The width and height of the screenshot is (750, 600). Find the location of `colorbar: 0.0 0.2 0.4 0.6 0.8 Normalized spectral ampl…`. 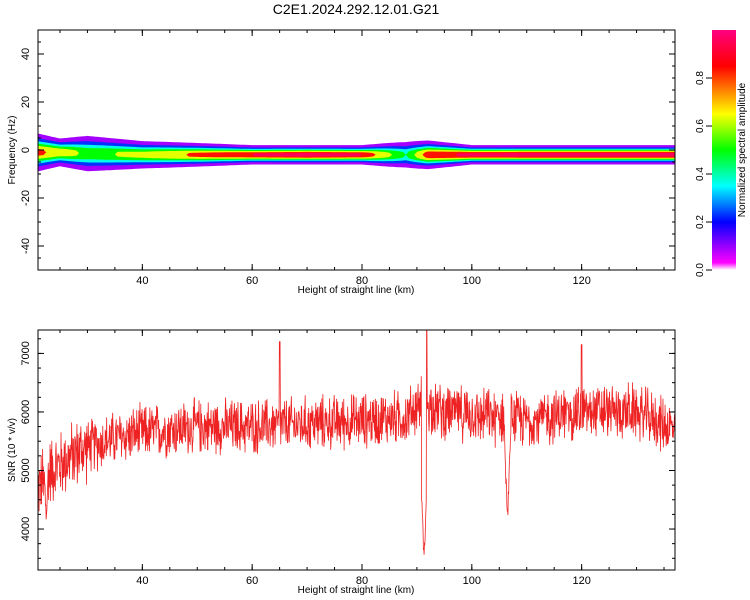

colorbar: 0.0 0.2 0.4 0.6 0.8 Normalized spectral ampl… is located at coordinates (721, 153).